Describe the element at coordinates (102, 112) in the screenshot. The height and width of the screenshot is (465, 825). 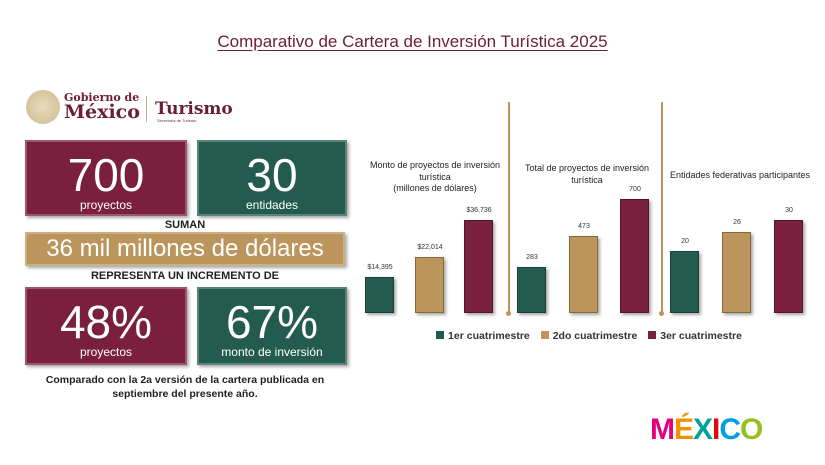
I see `logo-line2: México` at that location.